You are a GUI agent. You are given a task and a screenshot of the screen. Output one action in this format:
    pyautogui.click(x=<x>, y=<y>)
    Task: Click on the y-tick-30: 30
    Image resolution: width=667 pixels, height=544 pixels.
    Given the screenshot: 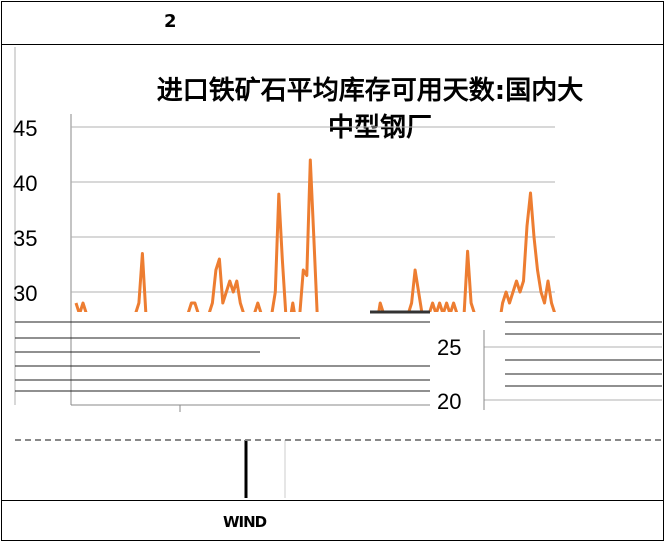 What is the action you would take?
    pyautogui.click(x=25, y=293)
    